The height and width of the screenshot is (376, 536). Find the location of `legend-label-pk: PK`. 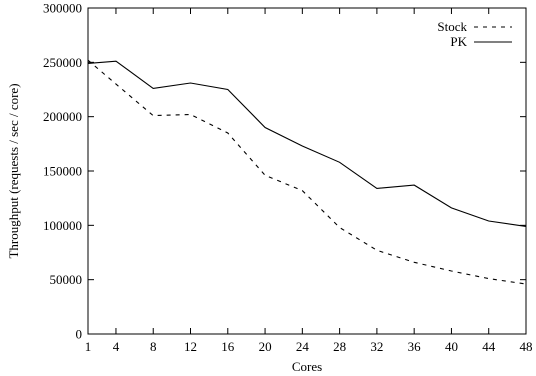

legend-label-pk: PK is located at coordinates (458, 41).